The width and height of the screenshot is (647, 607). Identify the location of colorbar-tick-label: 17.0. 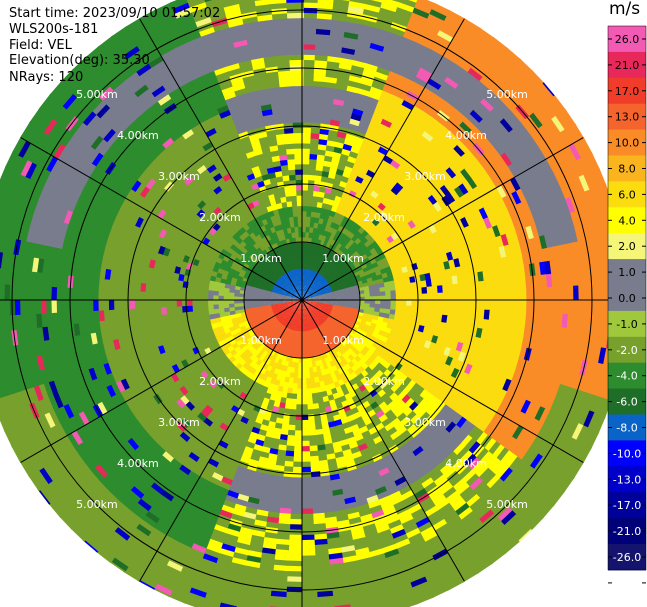
(627, 91).